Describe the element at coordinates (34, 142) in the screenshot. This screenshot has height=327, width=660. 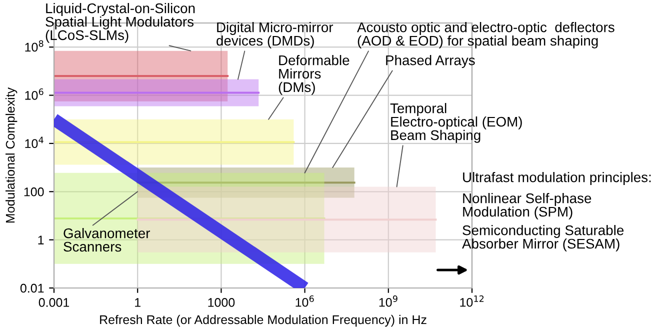
I see `y-tick-label: 10$^{4}$` at that location.